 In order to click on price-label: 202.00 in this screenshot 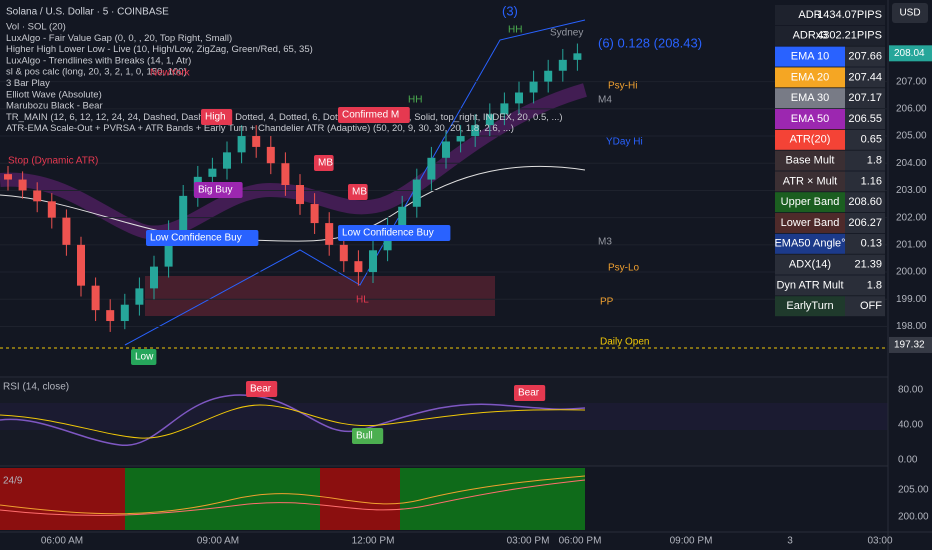, I will do `click(911, 217)`.